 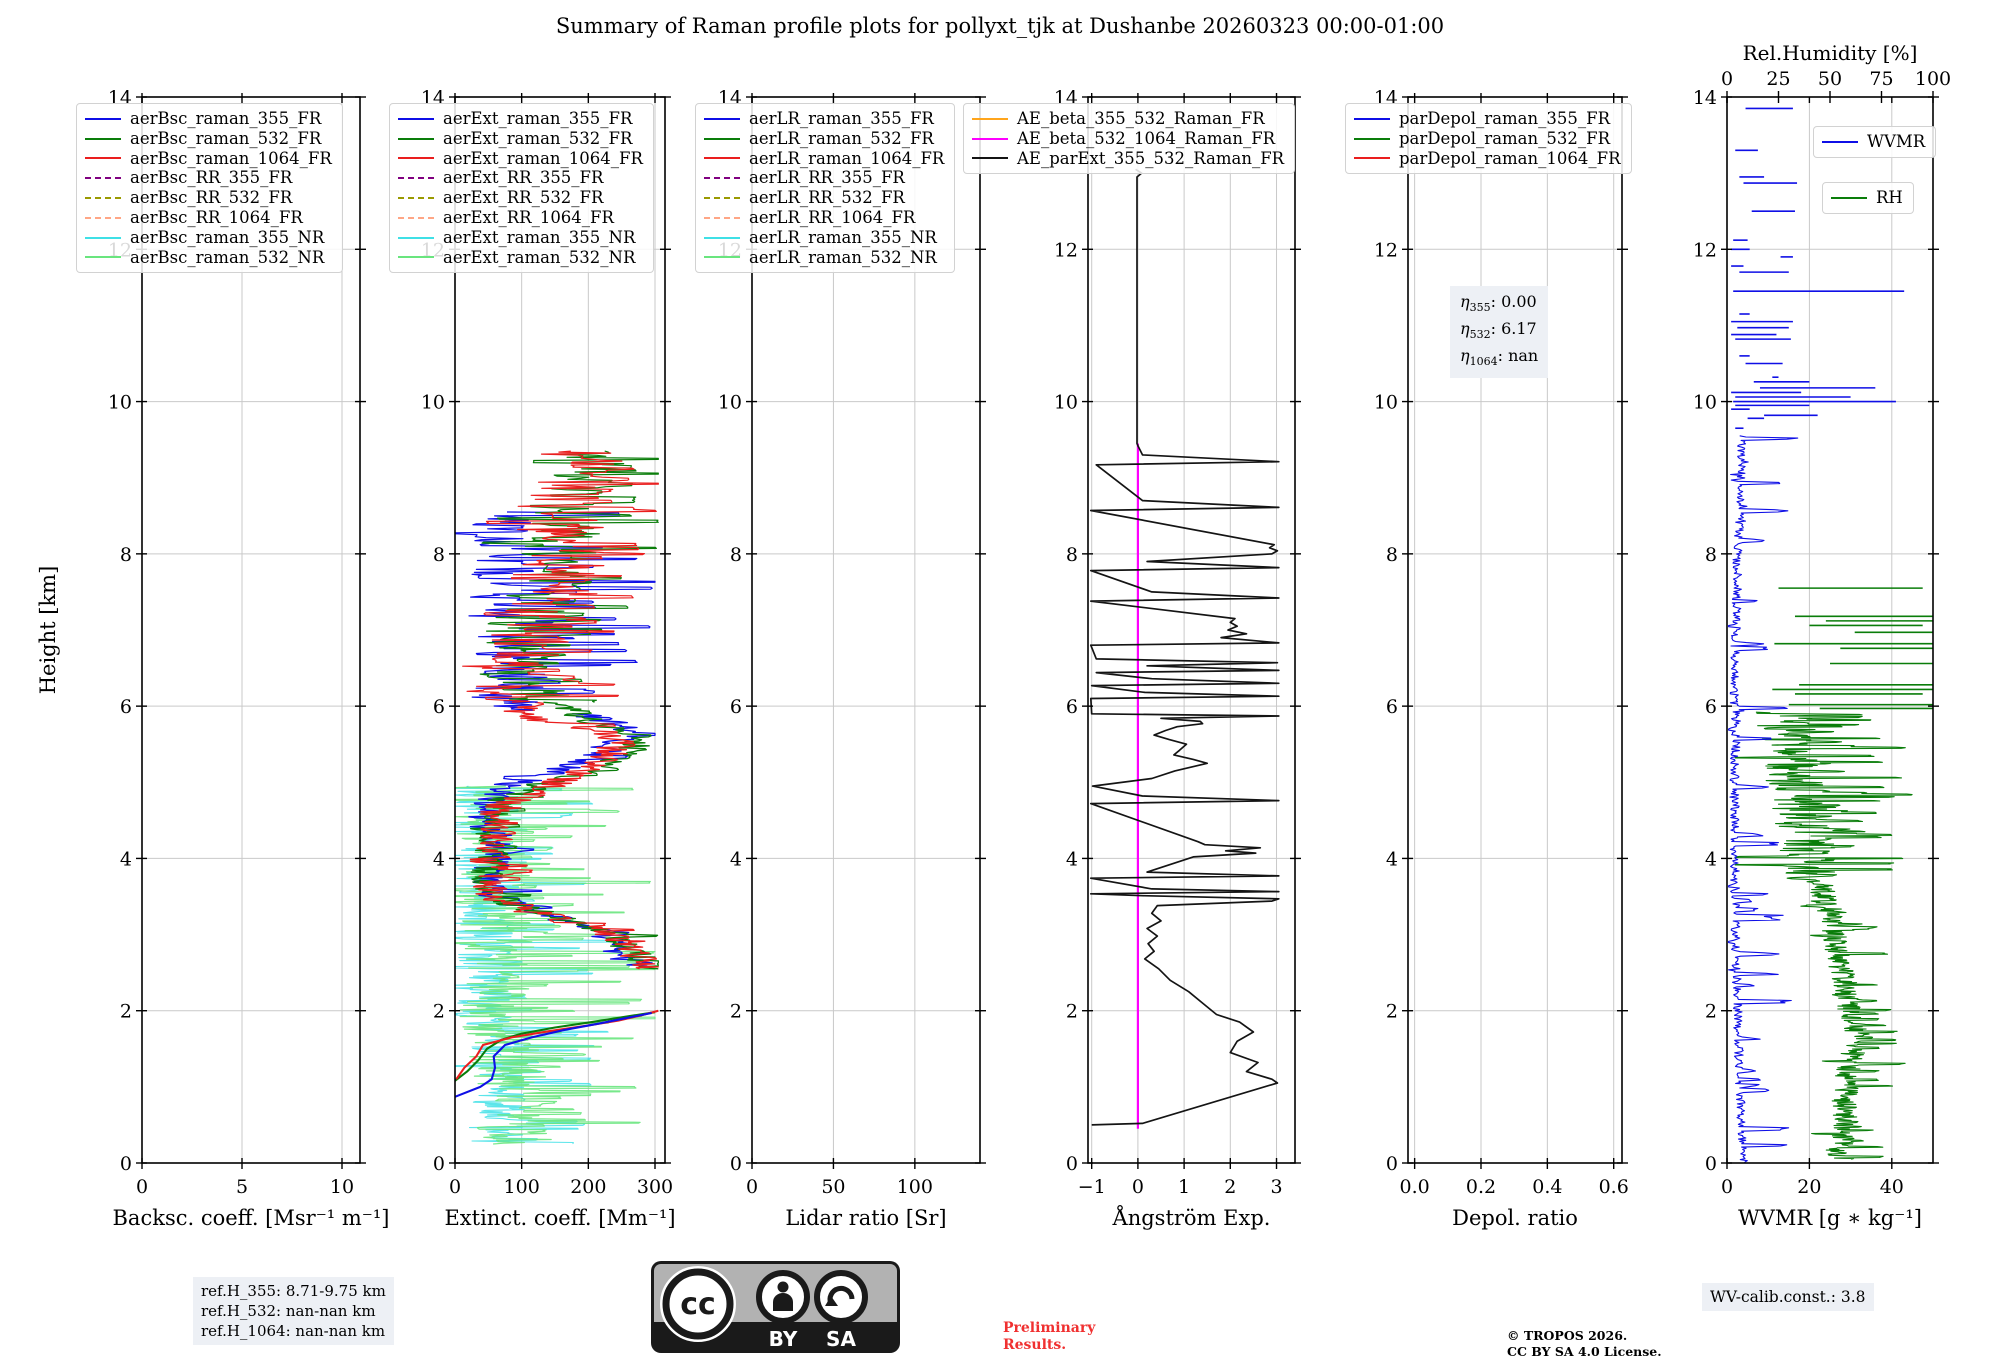 I want to click on svg-text: 3, so click(x=1276, y=1187).